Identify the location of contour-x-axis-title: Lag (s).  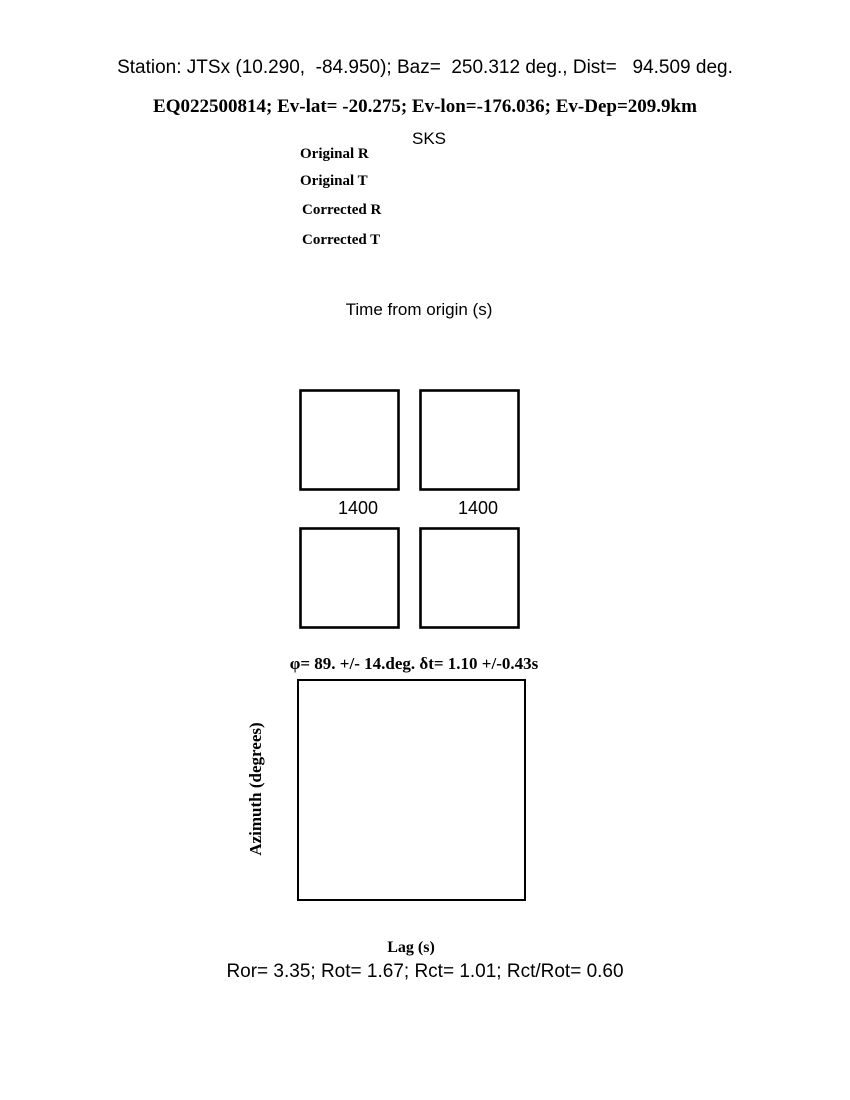
(411, 947).